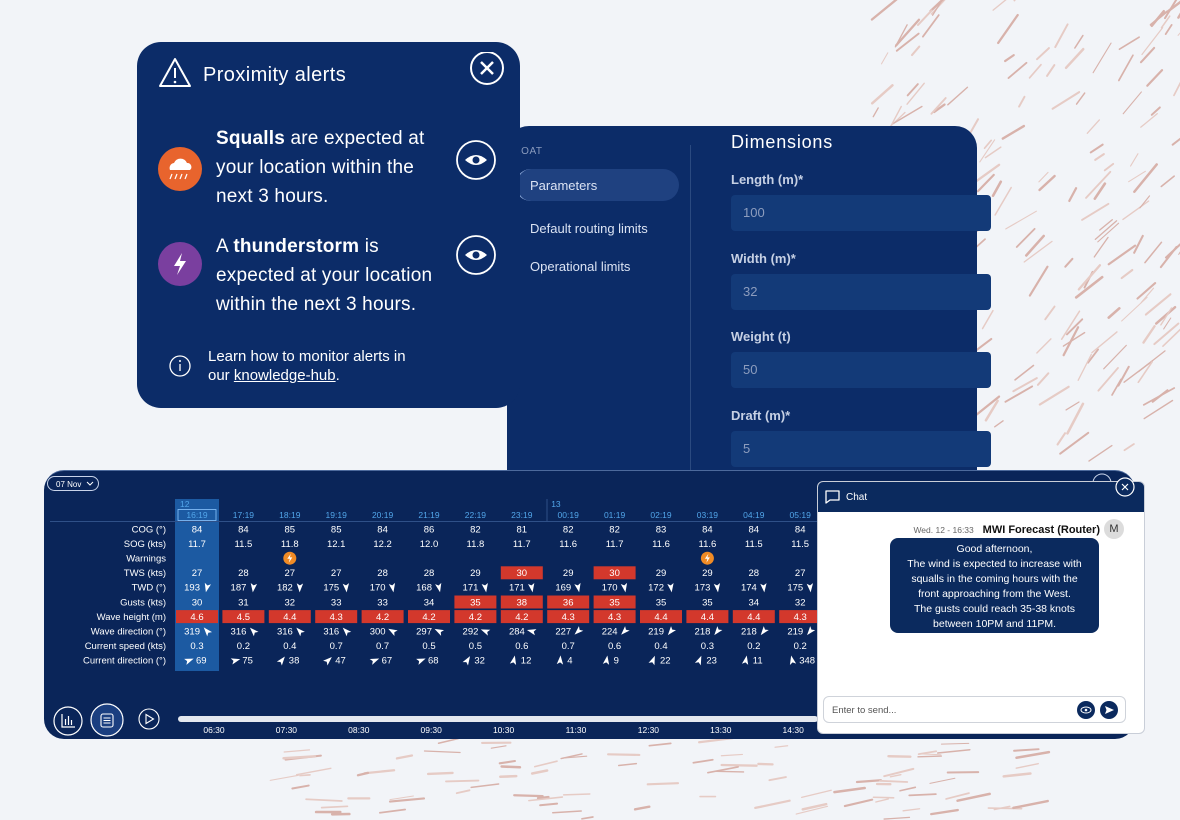 The width and height of the screenshot is (1180, 820). Describe the element at coordinates (68, 721) in the screenshot. I see `chart-button` at that location.